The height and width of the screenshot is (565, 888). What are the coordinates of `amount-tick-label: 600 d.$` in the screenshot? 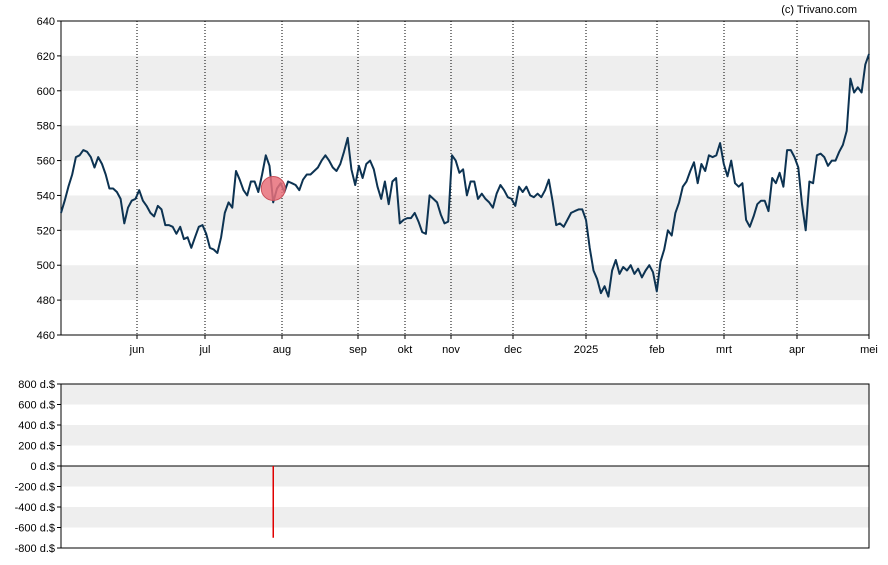 It's located at (36, 406).